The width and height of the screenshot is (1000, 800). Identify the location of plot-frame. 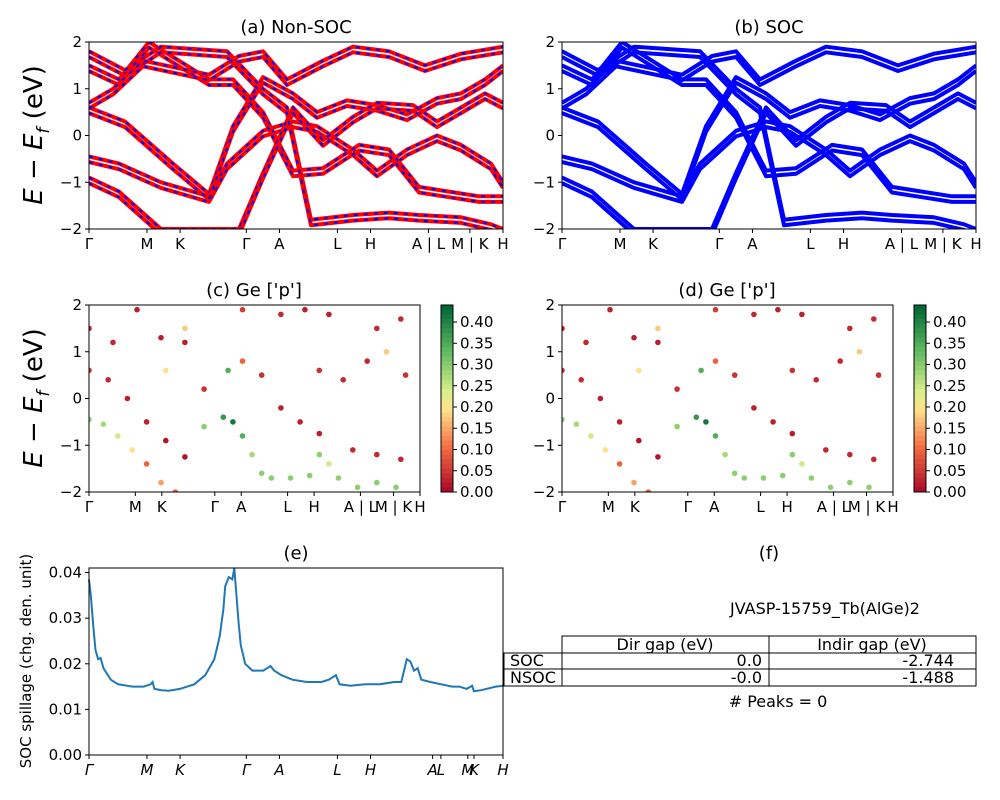
(727, 398).